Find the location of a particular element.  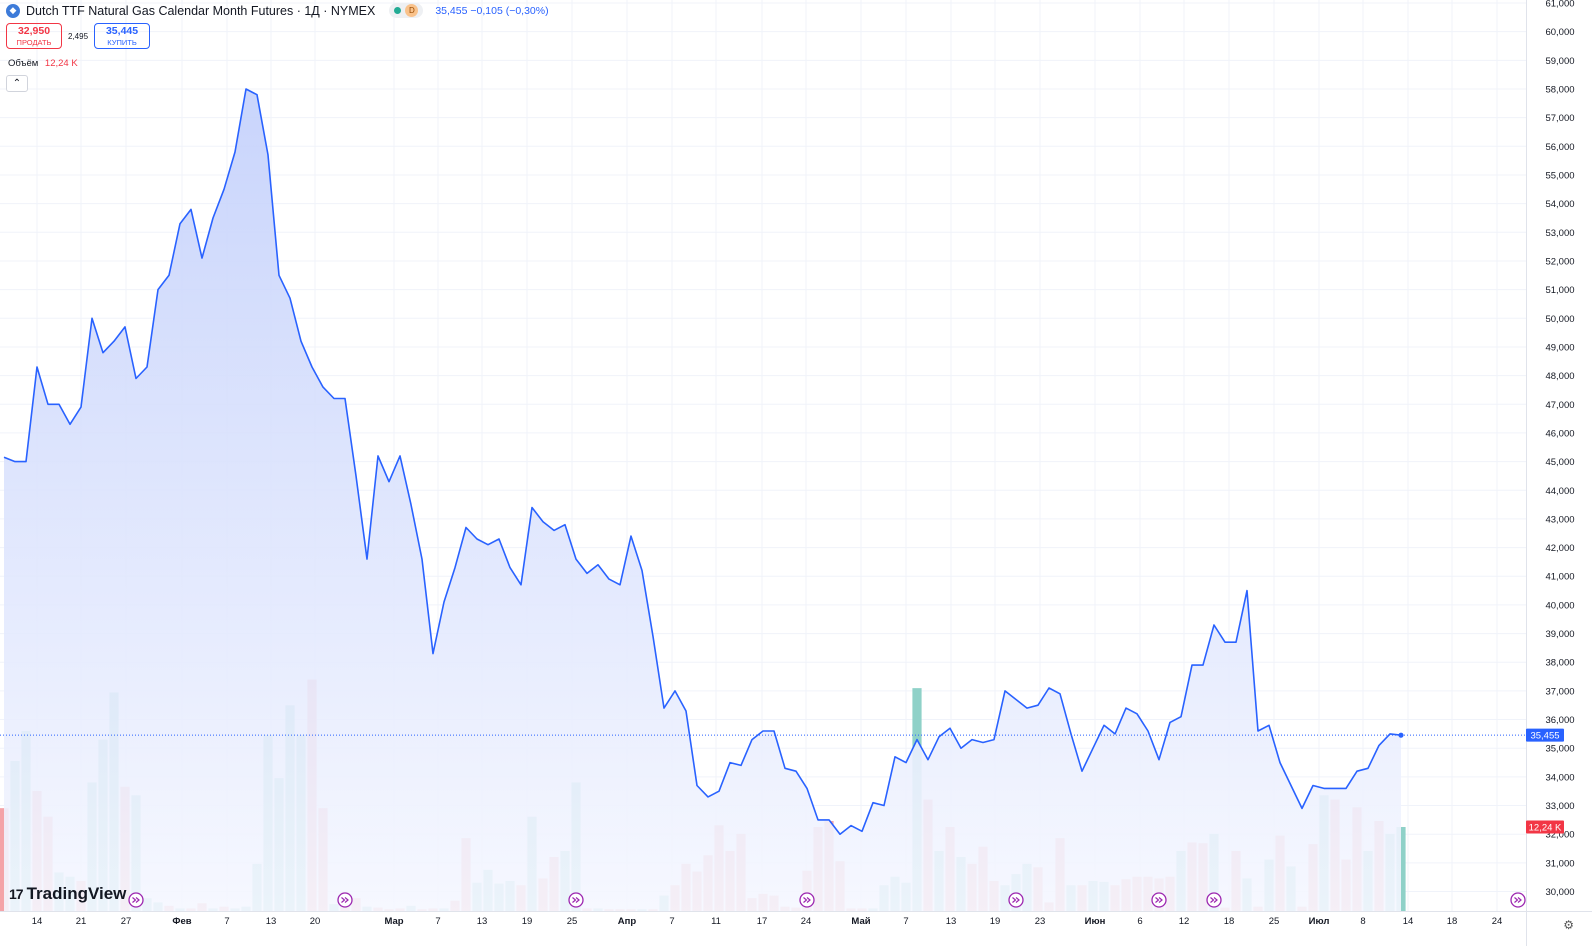

sell-label: ПРОДАТЬ is located at coordinates (34, 42).